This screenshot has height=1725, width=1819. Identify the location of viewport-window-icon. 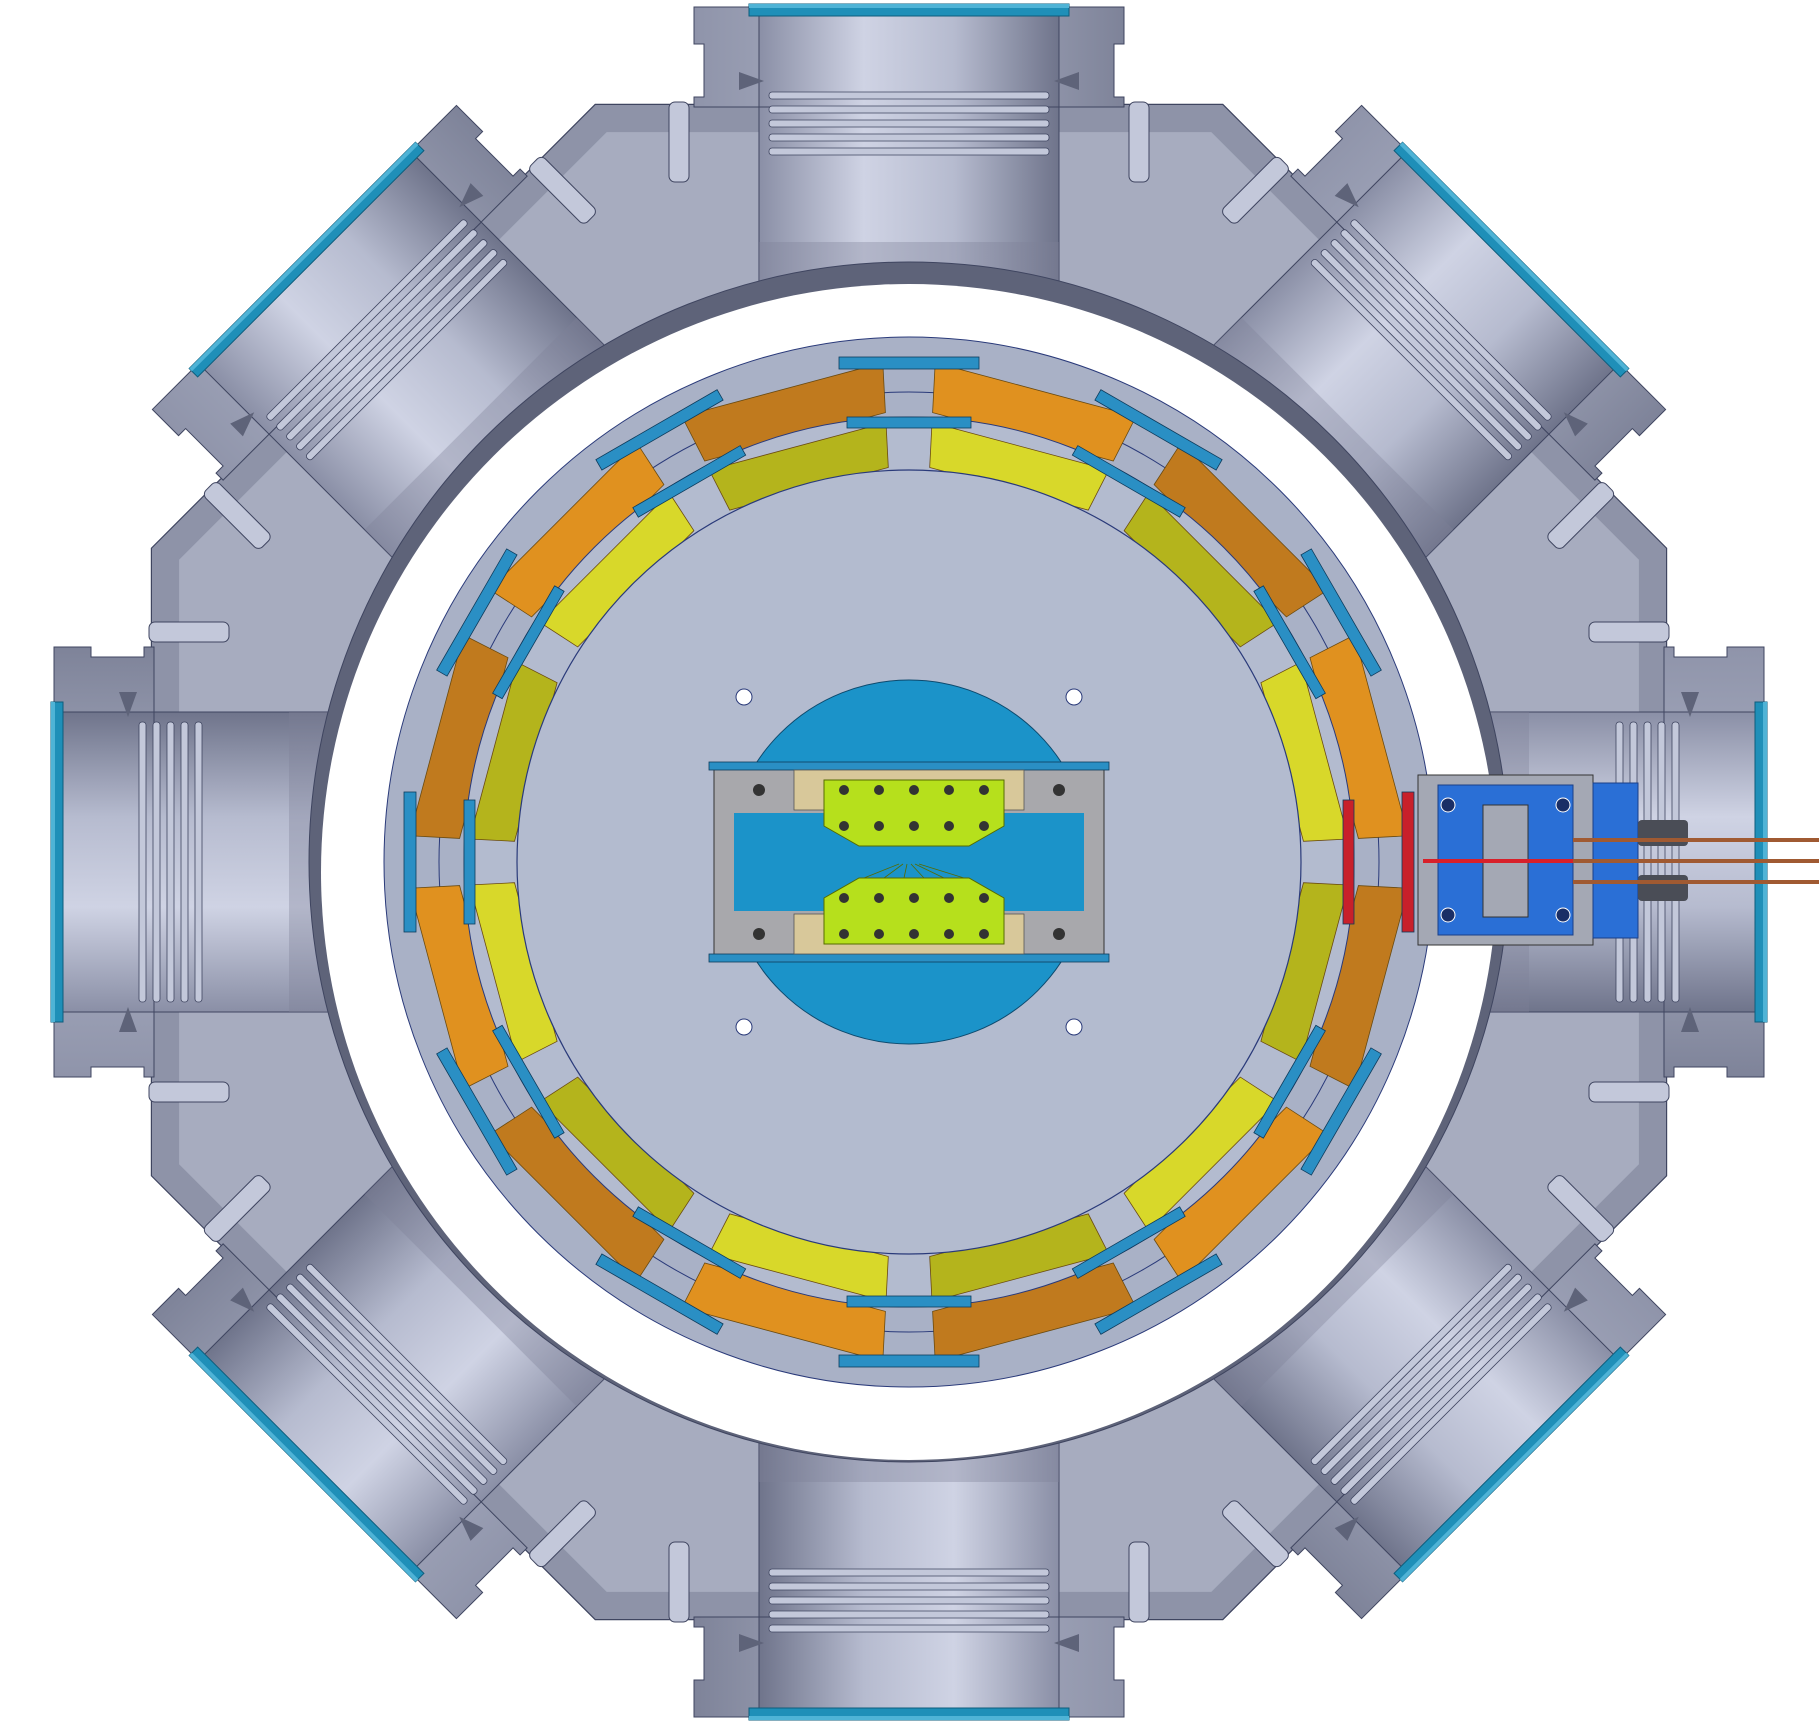
(306, 259).